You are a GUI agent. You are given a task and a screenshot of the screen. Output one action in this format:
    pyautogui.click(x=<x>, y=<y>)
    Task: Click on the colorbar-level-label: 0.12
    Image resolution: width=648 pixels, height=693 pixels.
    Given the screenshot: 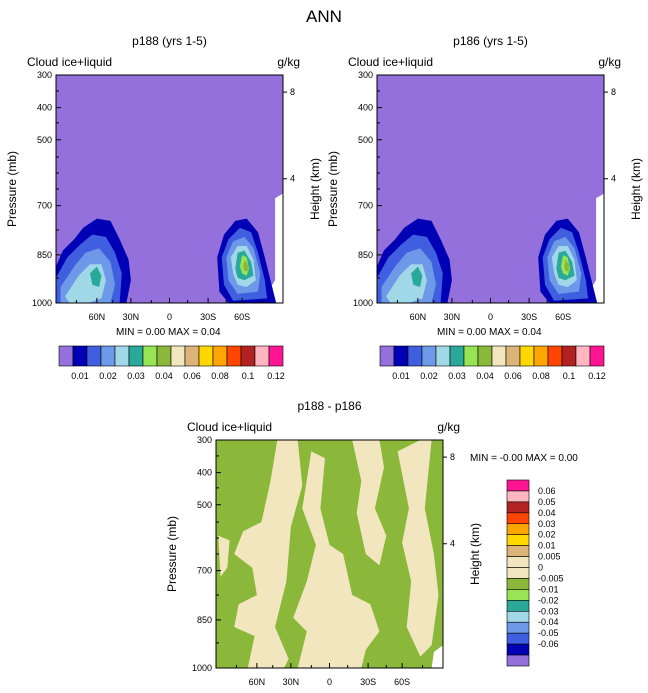 What is the action you would take?
    pyautogui.click(x=276, y=376)
    